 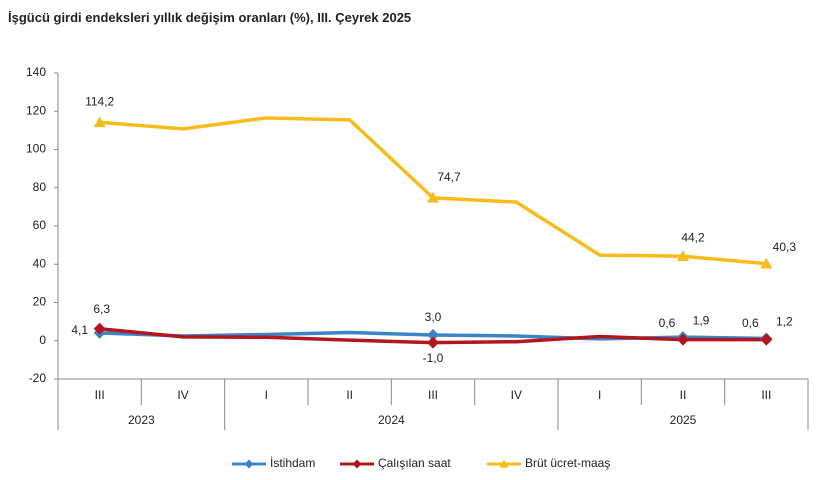 What do you see at coordinates (99, 102) in the screenshot?
I see `data-label: 114,2` at bounding box center [99, 102].